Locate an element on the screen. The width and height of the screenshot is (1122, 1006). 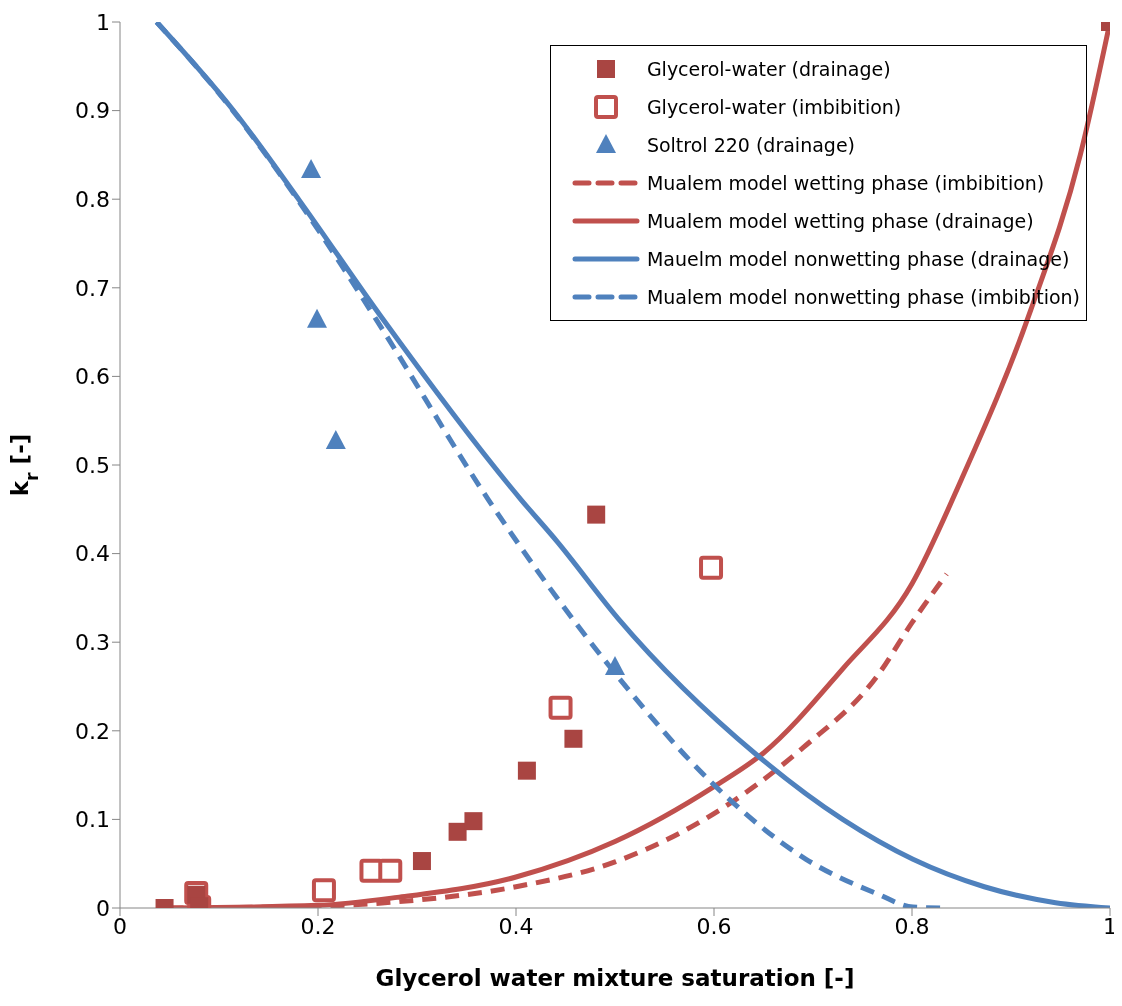
x-tick-label: 0.2 is located at coordinates (318, 926).